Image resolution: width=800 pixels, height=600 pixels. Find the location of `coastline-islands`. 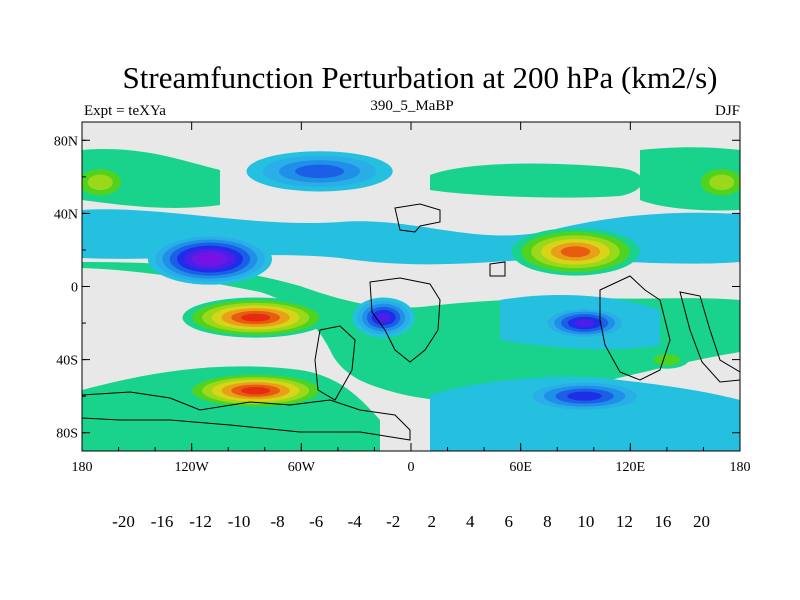

coastline-islands is located at coordinates (709, 337).